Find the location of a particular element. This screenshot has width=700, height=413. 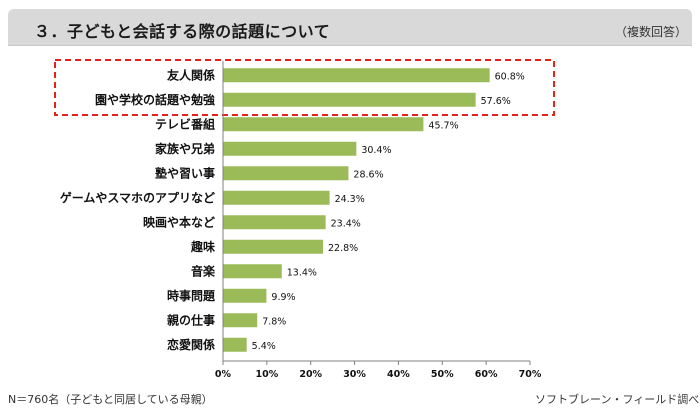

x-tick-label-0: 0% is located at coordinates (223, 374).